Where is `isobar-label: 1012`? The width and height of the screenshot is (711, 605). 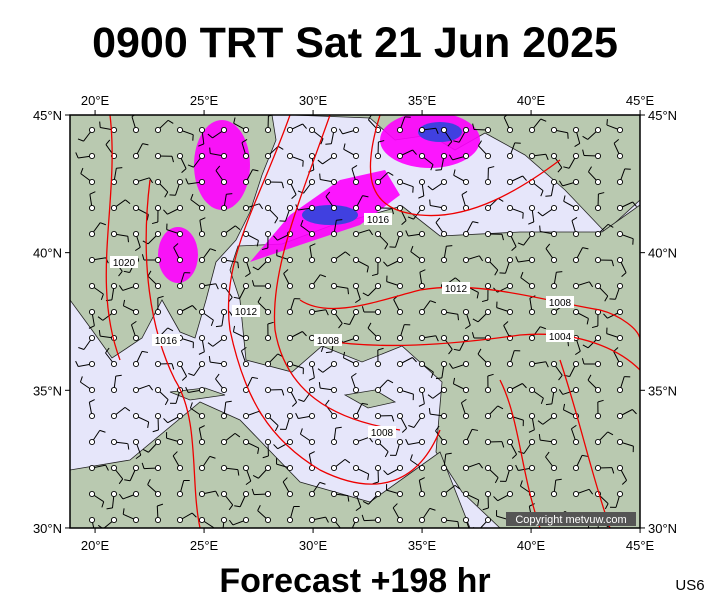 isobar-label: 1012 is located at coordinates (456, 289).